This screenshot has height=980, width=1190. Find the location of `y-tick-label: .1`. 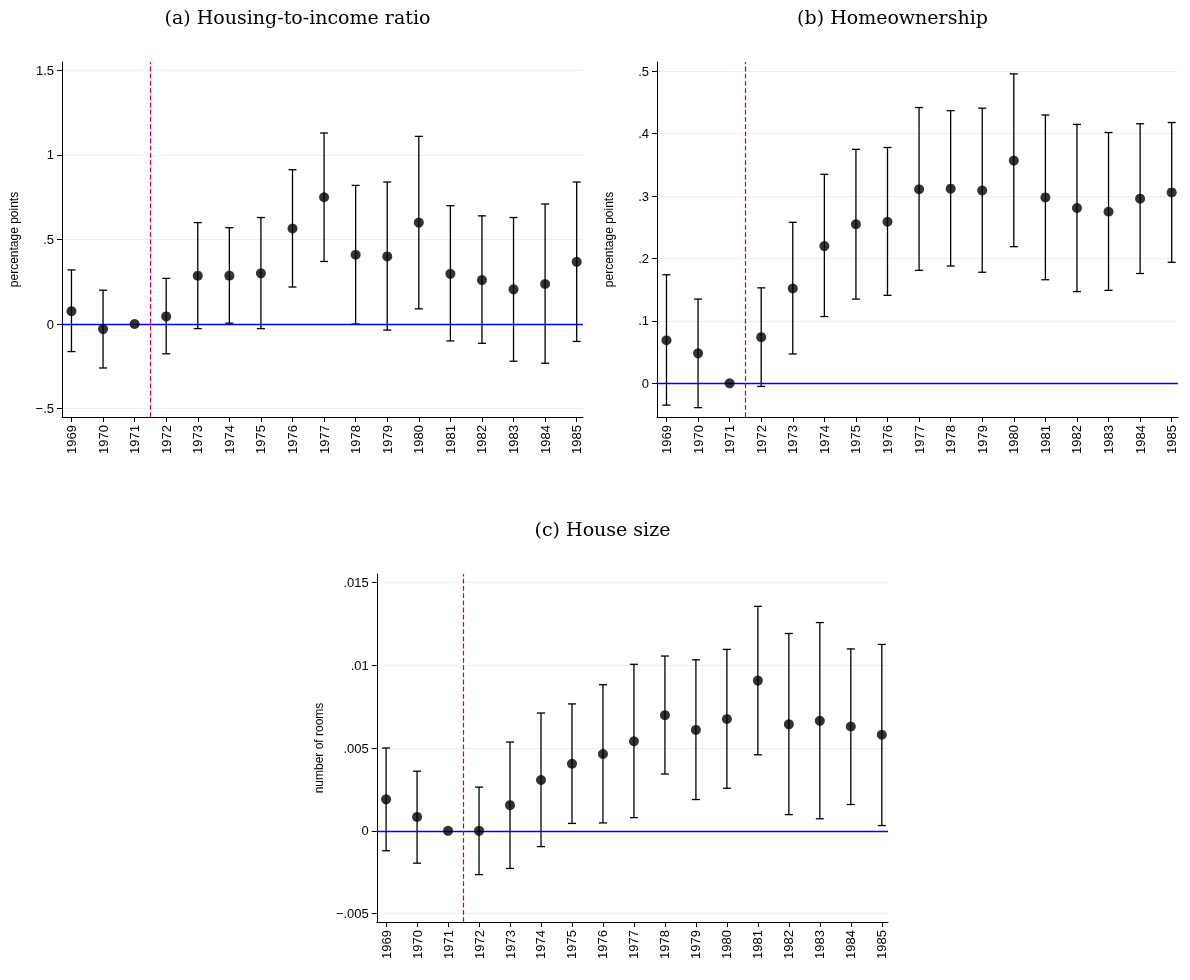

y-tick-label: .1 is located at coordinates (643, 321).